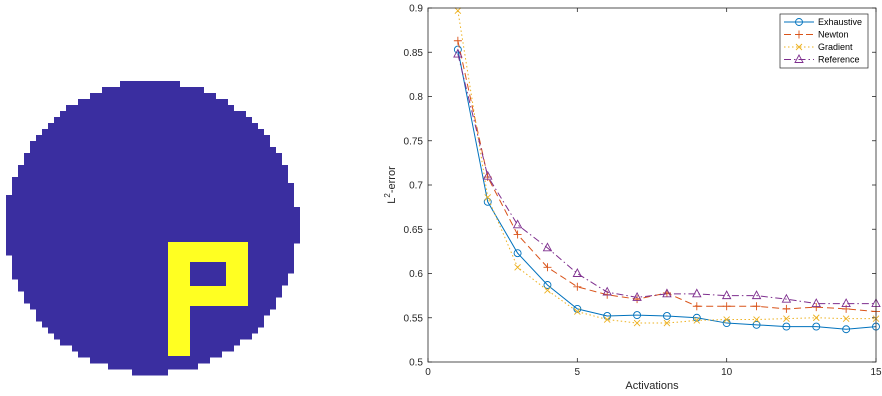 The image size is (882, 396). Describe the element at coordinates (416, 363) in the screenshot. I see `y-tick-label: 0.5` at that location.